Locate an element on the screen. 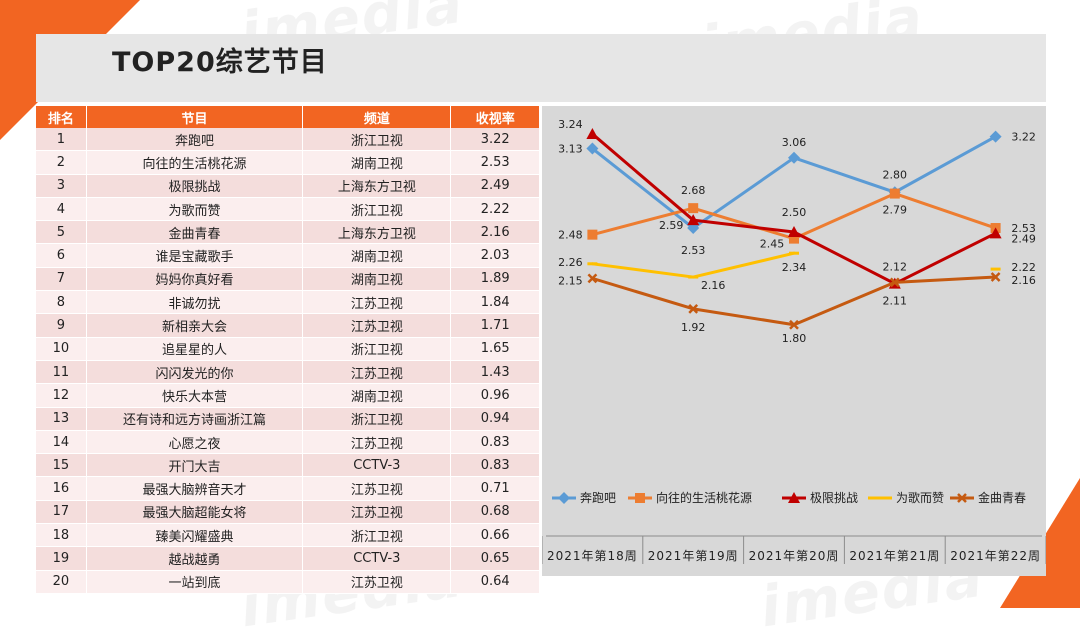  table-row: 11 闪闪发光的你 江苏卫视 1.43 is located at coordinates (288, 372).